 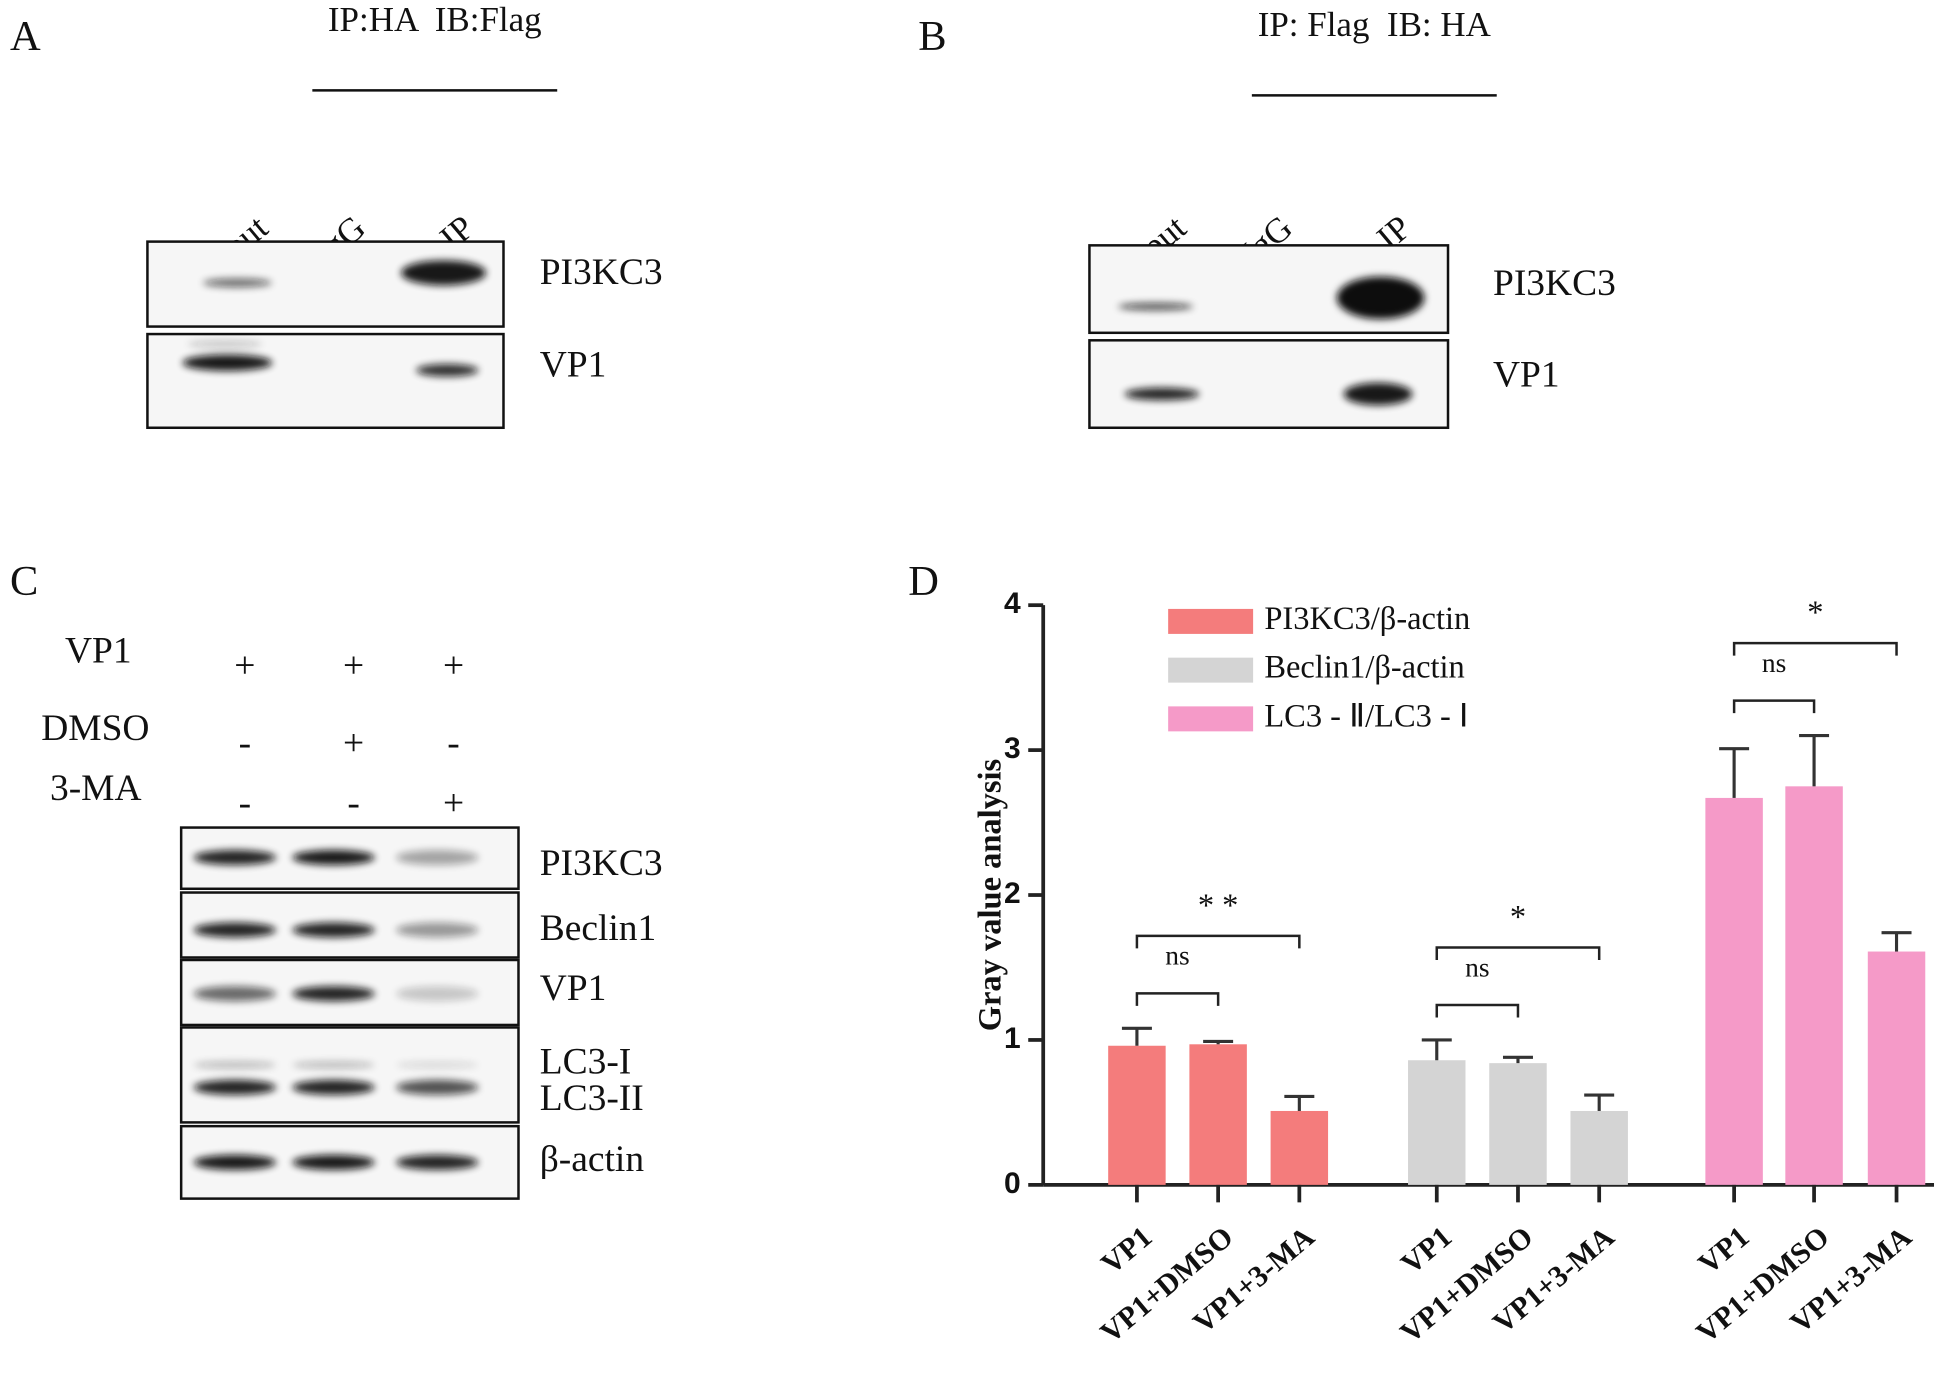 What do you see at coordinates (598, 928) in the screenshot?
I see `row-label: Beclin1` at bounding box center [598, 928].